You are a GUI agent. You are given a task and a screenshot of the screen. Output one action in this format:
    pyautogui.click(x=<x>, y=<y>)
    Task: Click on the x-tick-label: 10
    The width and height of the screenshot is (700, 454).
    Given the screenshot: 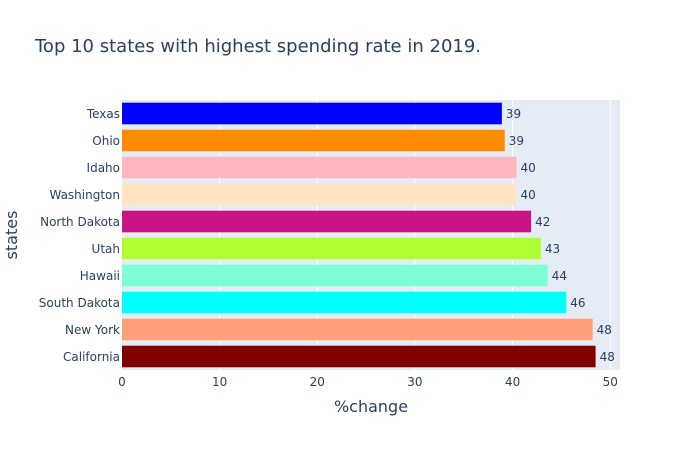 What is the action you would take?
    pyautogui.click(x=219, y=382)
    